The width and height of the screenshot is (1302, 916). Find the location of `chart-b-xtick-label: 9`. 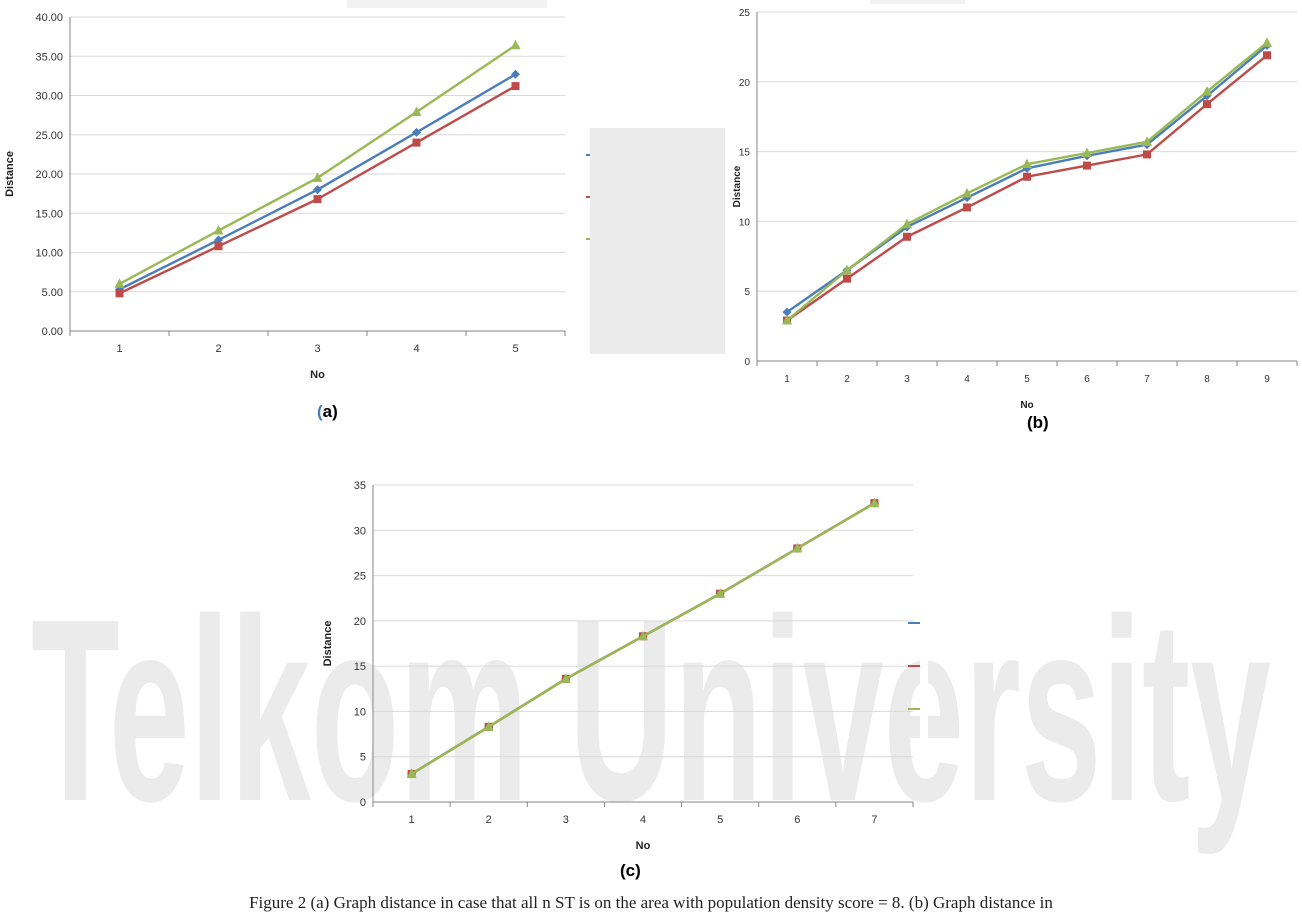

chart-b-xtick-label: 9 is located at coordinates (1267, 379).